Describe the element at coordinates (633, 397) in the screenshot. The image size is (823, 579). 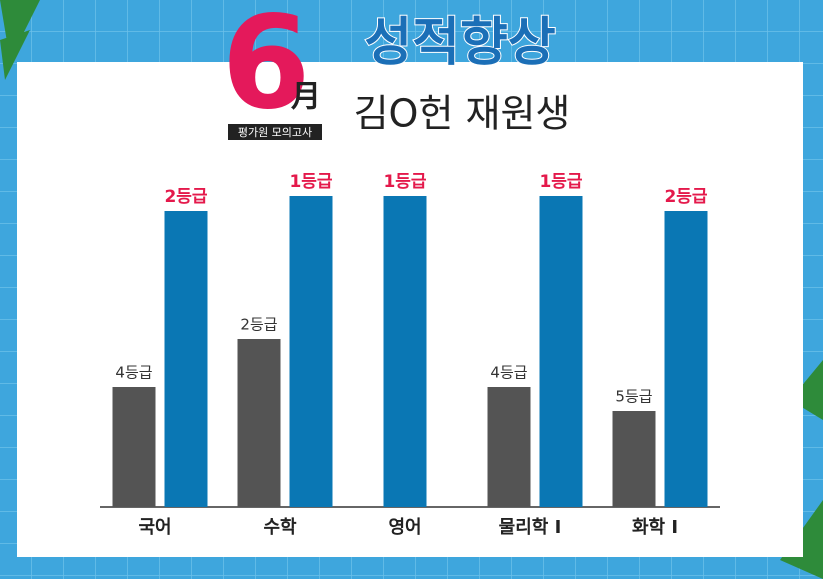
I see `value-label: 5등급` at that location.